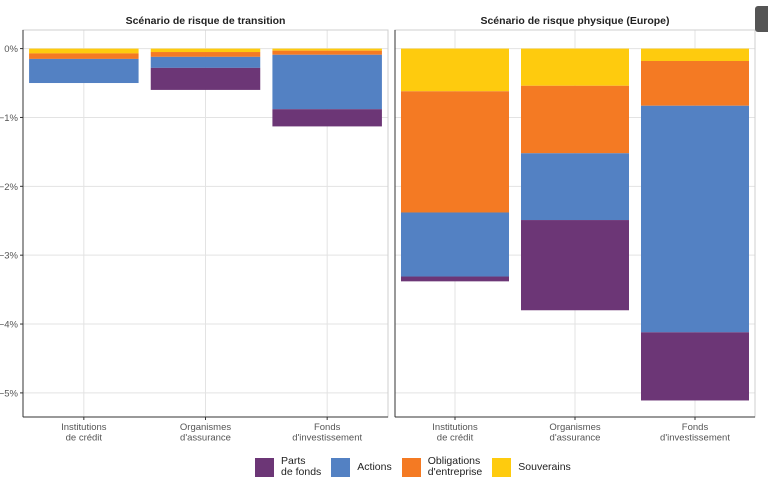 The width and height of the screenshot is (768, 490). I want to click on y-tick-label: −1%, so click(9, 118).